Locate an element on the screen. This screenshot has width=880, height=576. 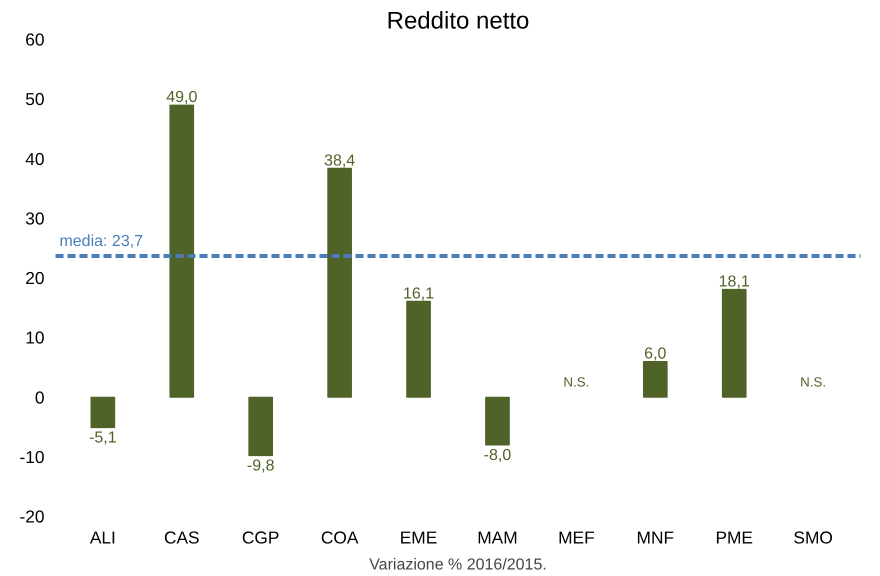
data-label: 18,1 is located at coordinates (734, 281).